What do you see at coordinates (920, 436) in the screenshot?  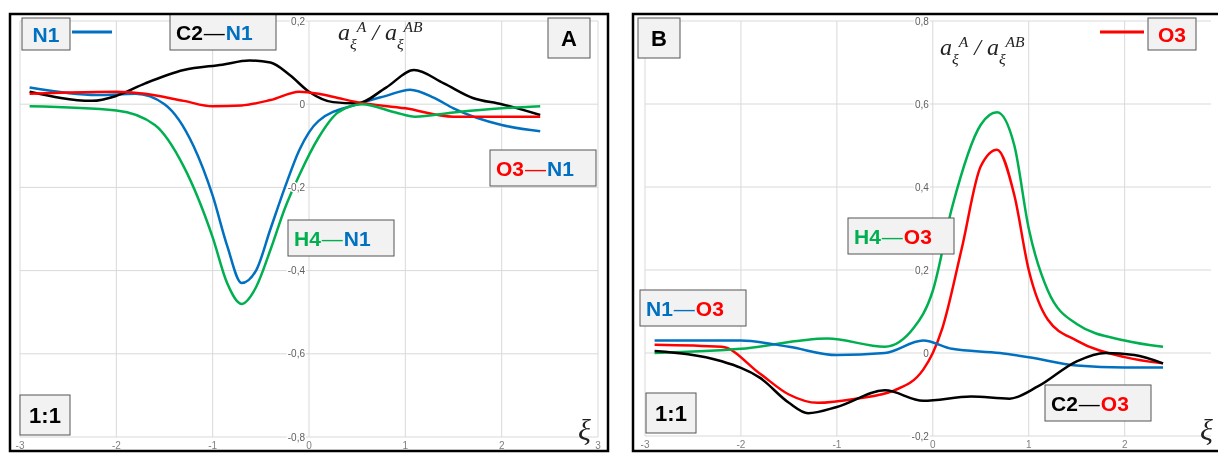 I see `y-tick-label: -0,2` at bounding box center [920, 436].